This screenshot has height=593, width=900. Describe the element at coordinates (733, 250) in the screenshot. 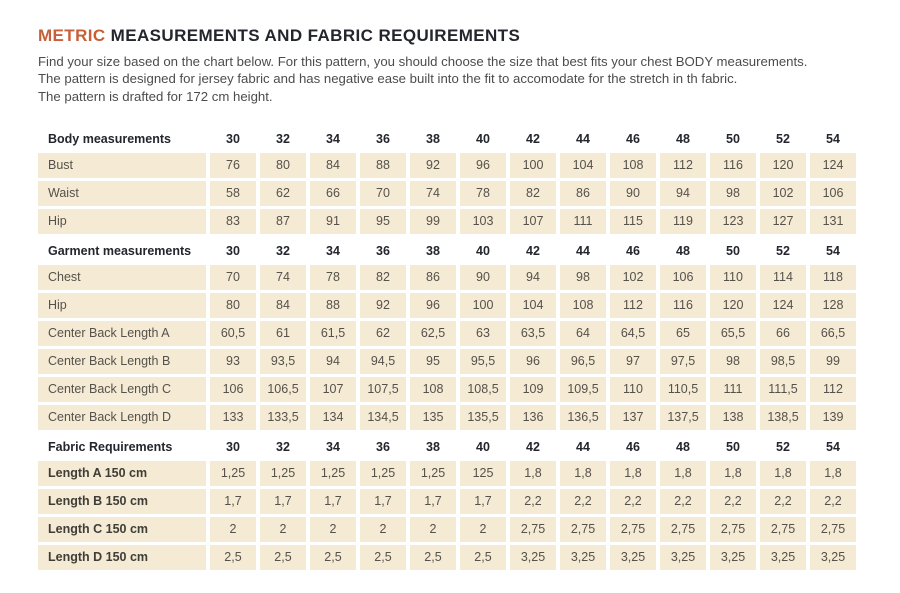

I see `size-header-cell: 50` at that location.